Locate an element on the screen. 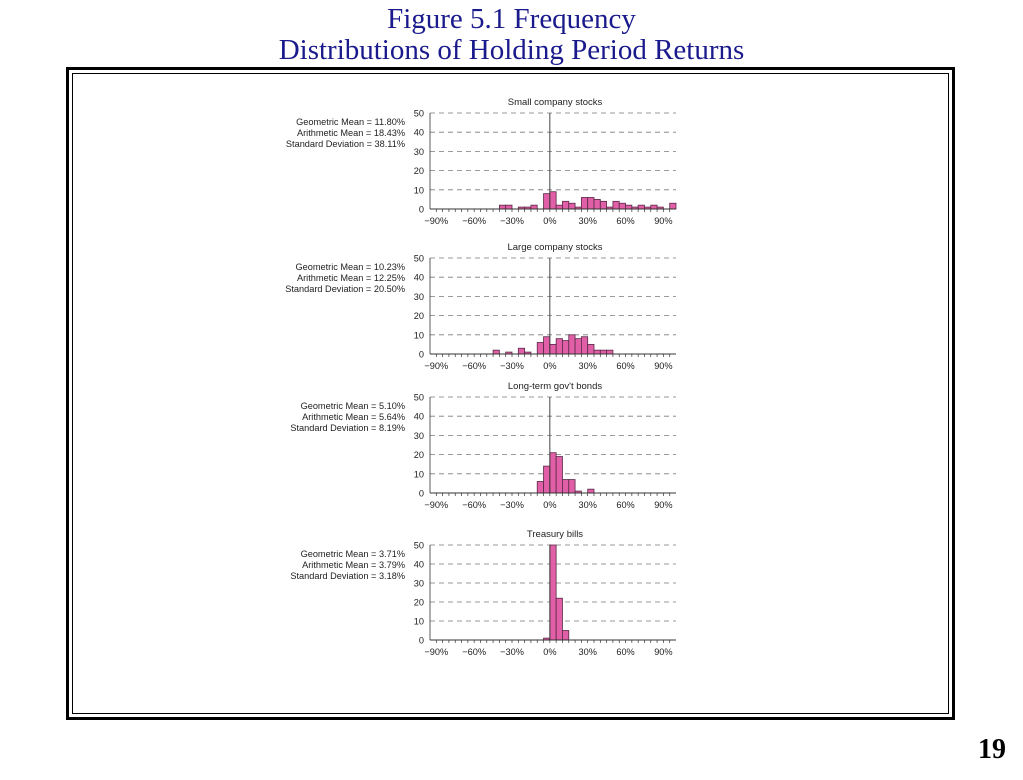 The width and height of the screenshot is (1023, 780). slide-title-line-1: Figure 5.1 Frequency is located at coordinates (511, 19).